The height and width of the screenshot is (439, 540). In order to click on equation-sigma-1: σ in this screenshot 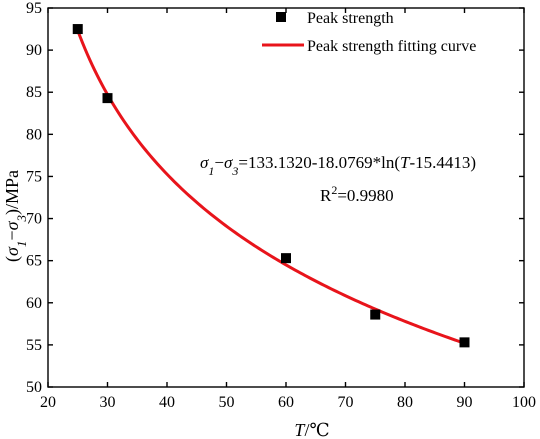, I will do `click(204, 162)`.